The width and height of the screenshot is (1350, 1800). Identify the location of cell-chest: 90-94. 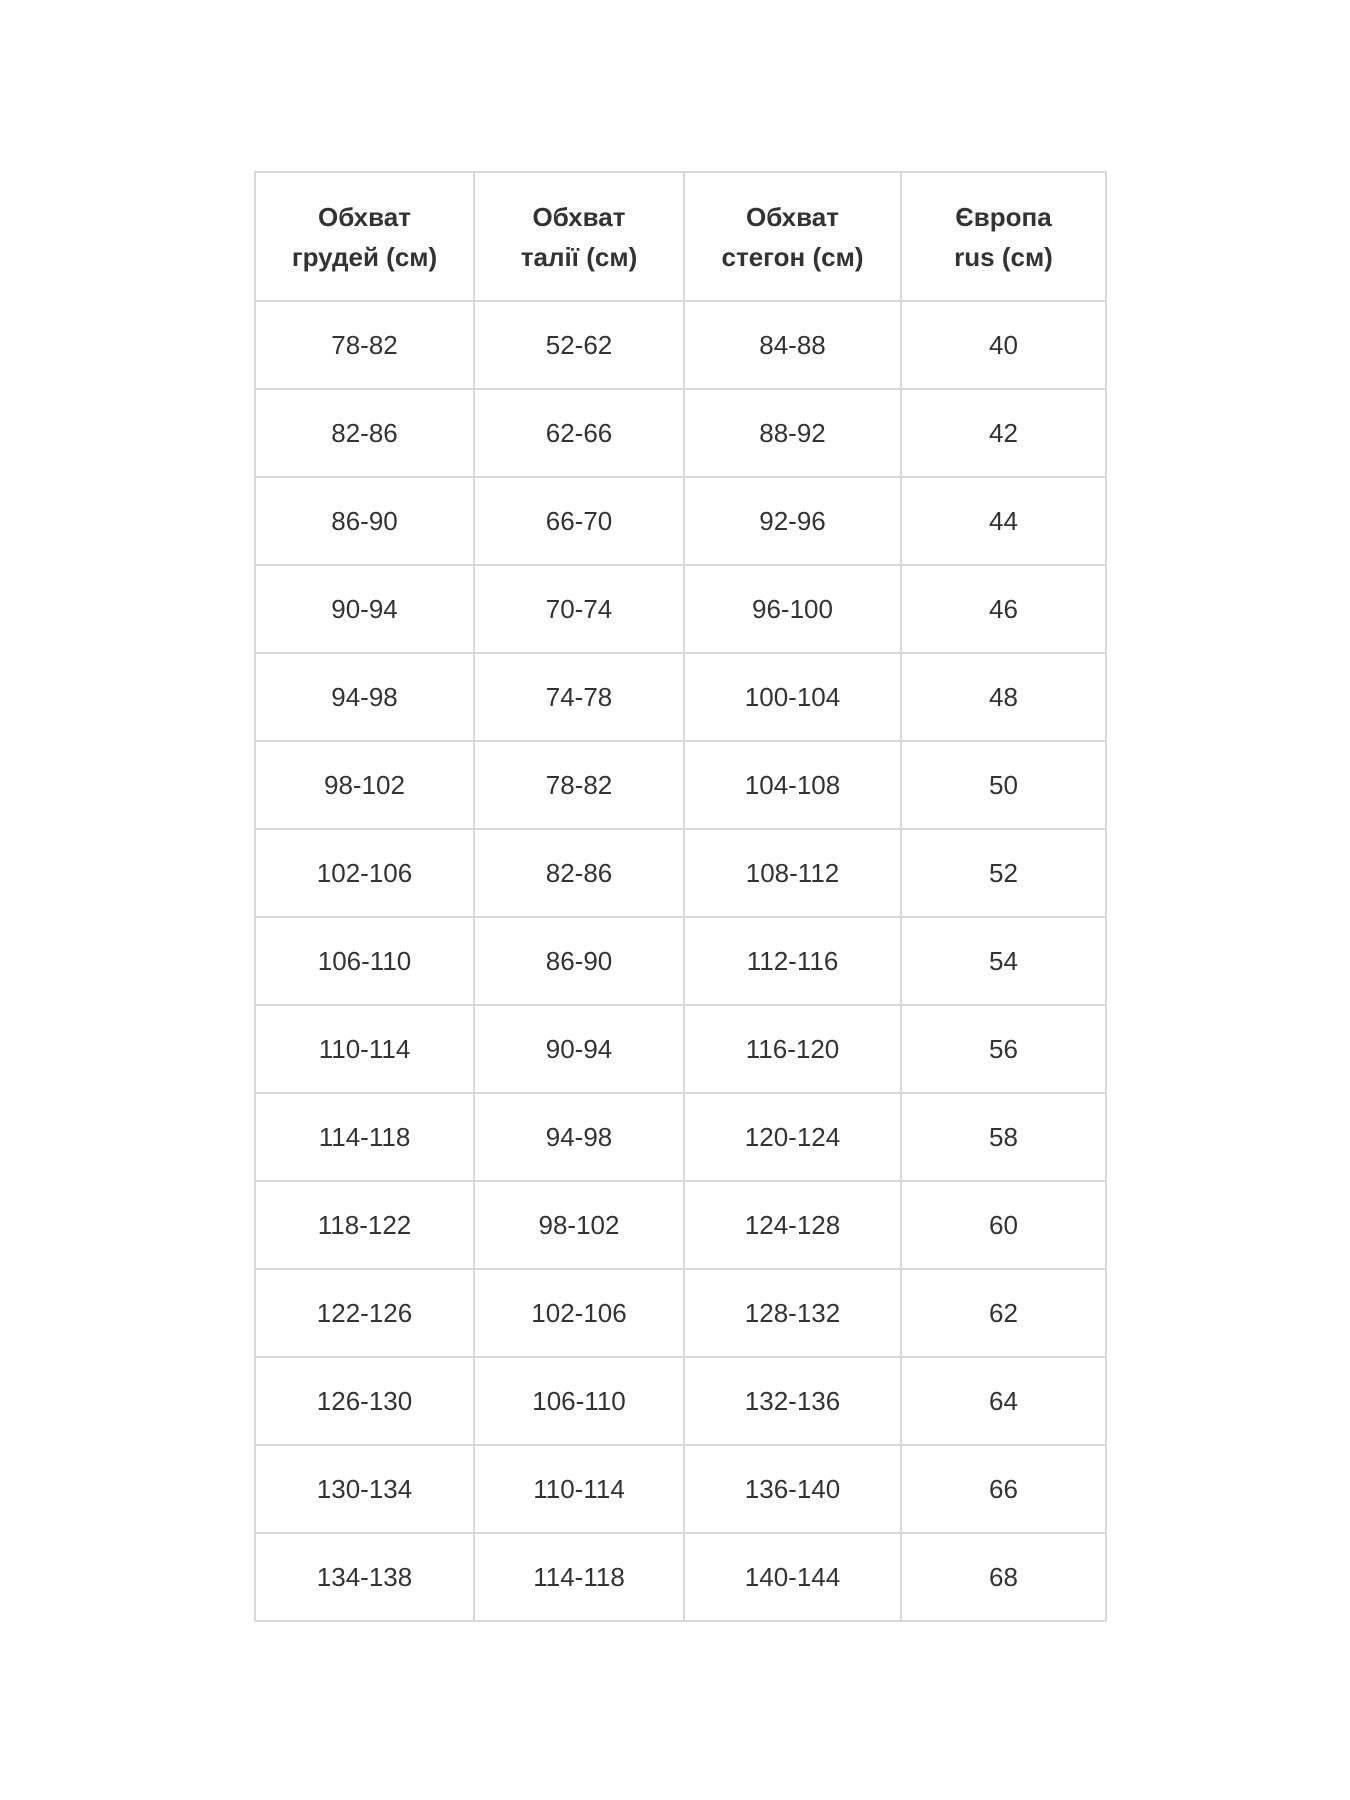
(364, 609).